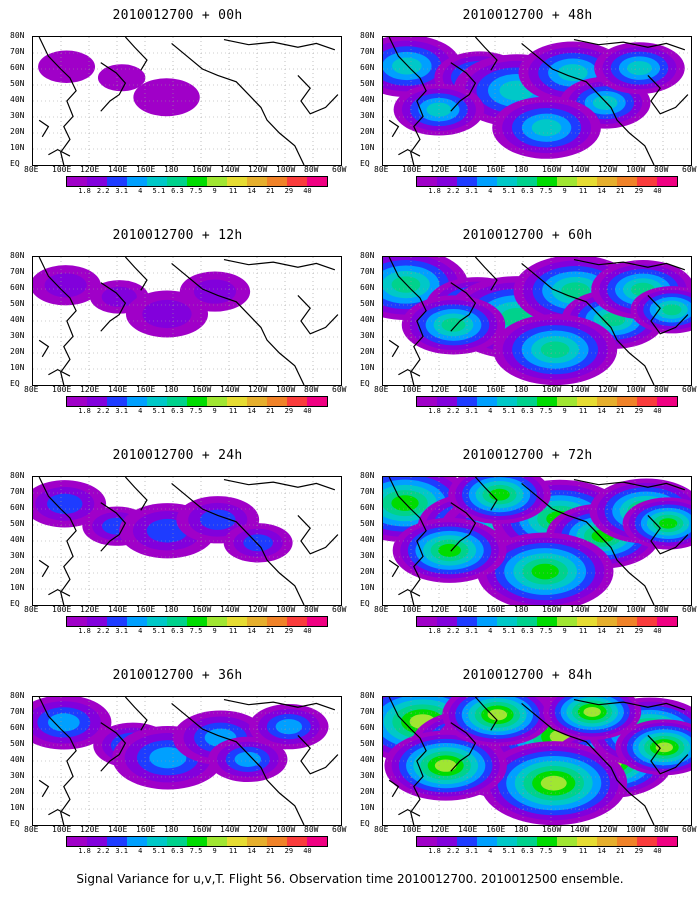 This screenshot has width=700, height=900. I want to click on colorbar-label: 6.3, so click(527, 191).